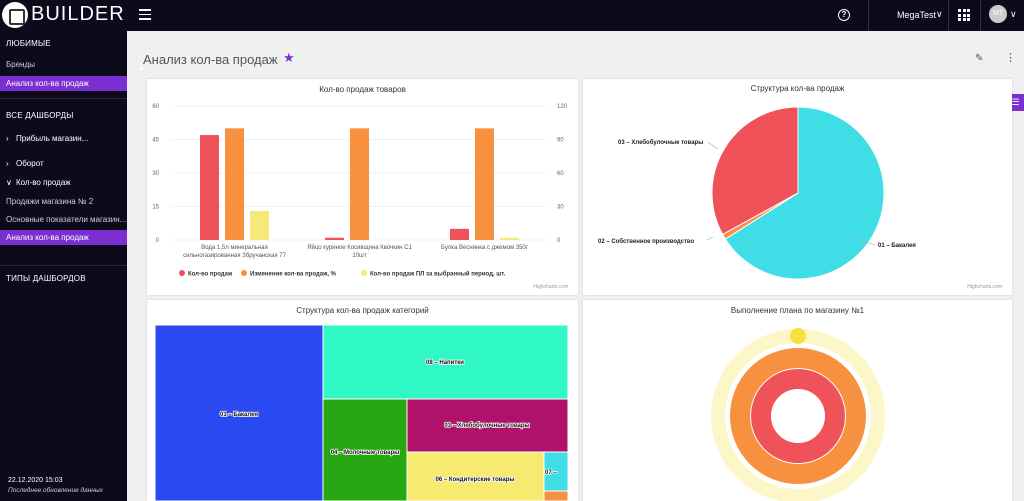  I want to click on gauge-chart, so click(798, 414).